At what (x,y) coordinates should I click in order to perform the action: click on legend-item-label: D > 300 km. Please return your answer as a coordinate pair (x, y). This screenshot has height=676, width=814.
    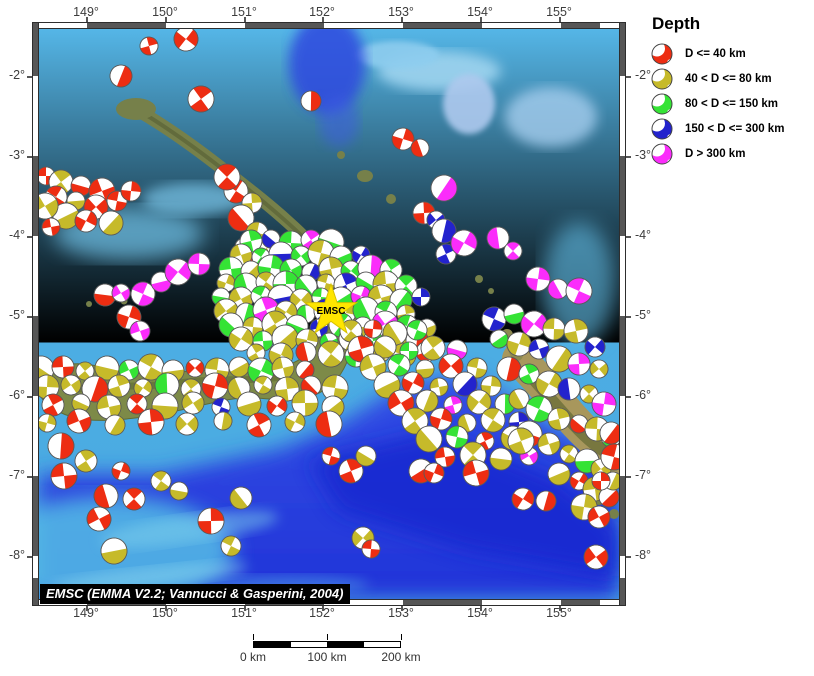
    Looking at the image, I should click on (715, 153).